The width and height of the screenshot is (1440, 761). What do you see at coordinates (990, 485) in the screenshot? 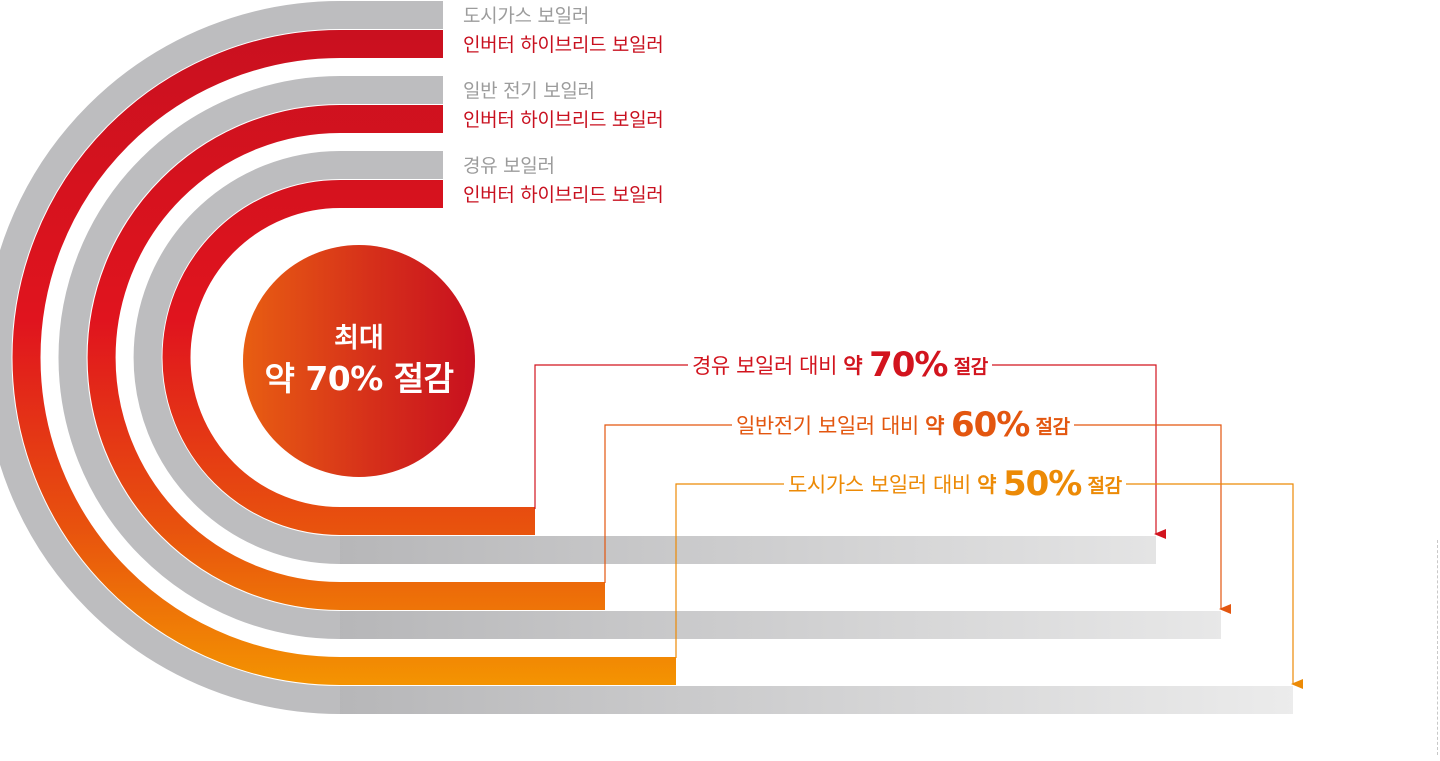
I see `callout-50-yak: 약` at bounding box center [990, 485].